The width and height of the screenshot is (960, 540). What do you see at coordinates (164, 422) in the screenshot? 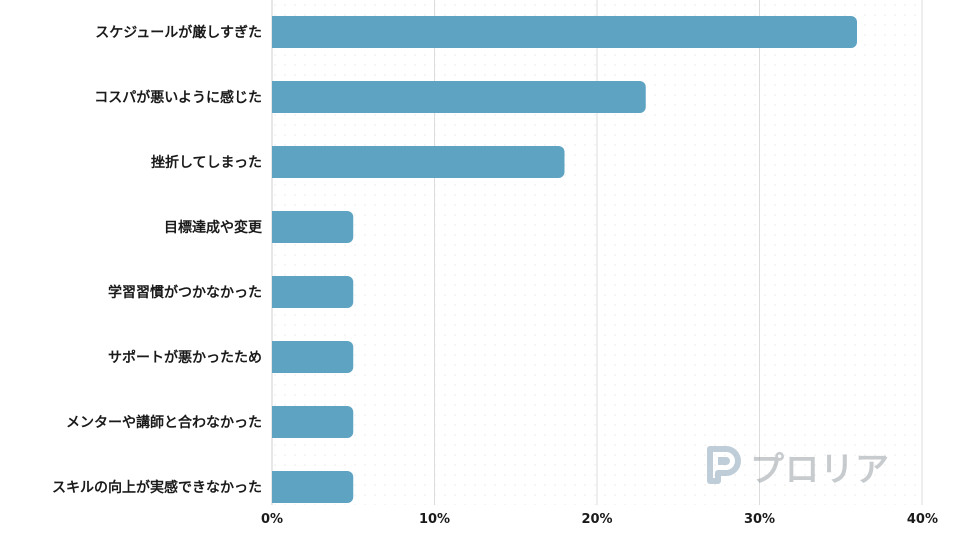
I see `category-label: メンターや講師と合わなかった` at bounding box center [164, 422].